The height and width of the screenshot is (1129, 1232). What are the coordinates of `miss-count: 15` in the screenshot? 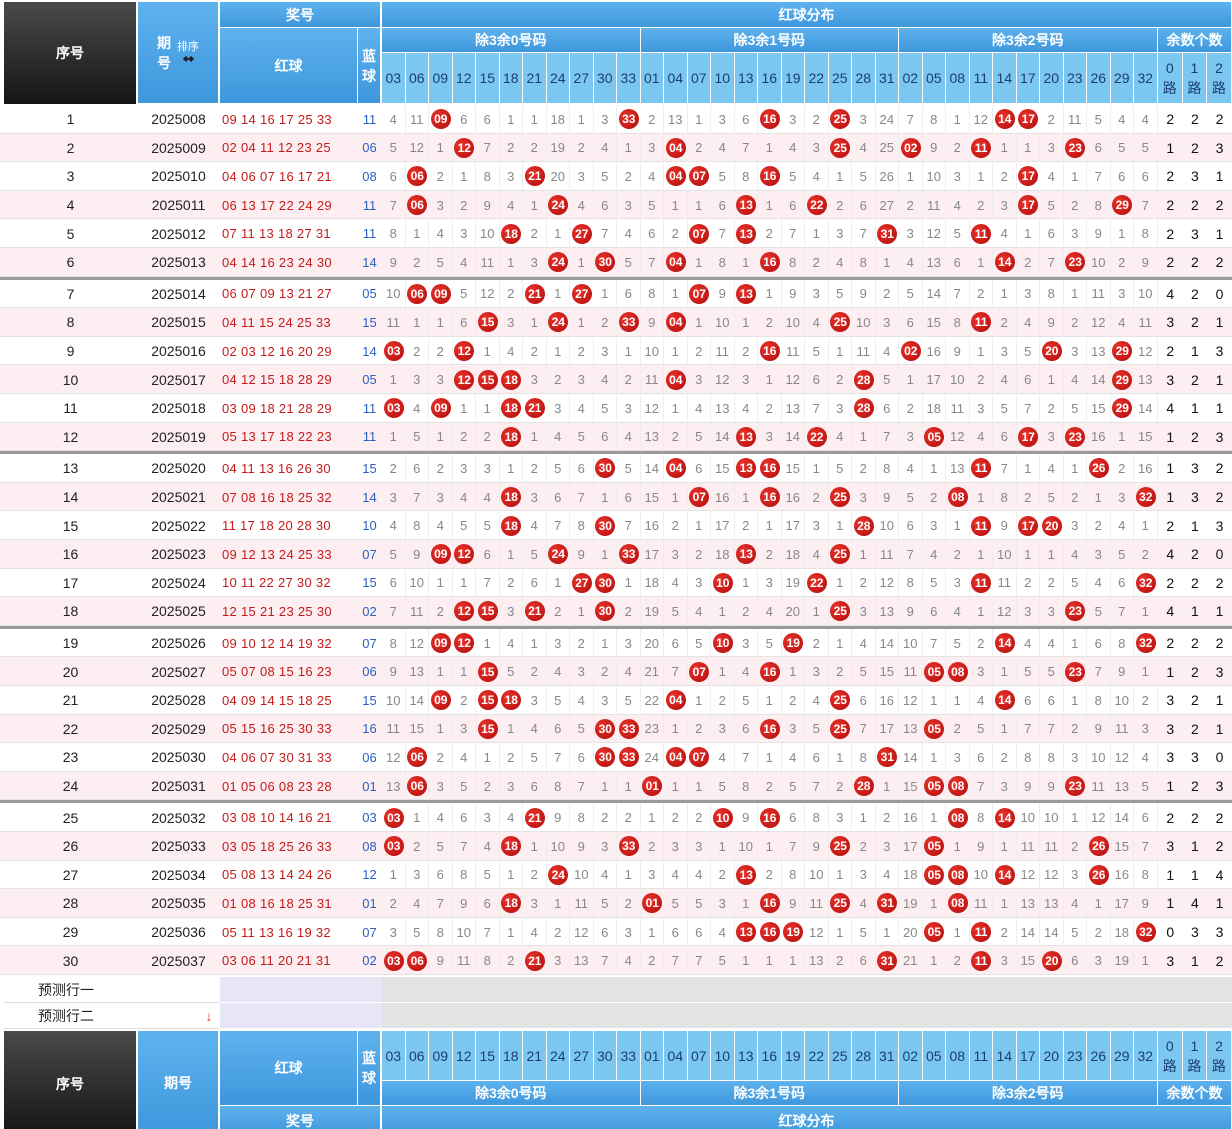 It's located at (652, 497).